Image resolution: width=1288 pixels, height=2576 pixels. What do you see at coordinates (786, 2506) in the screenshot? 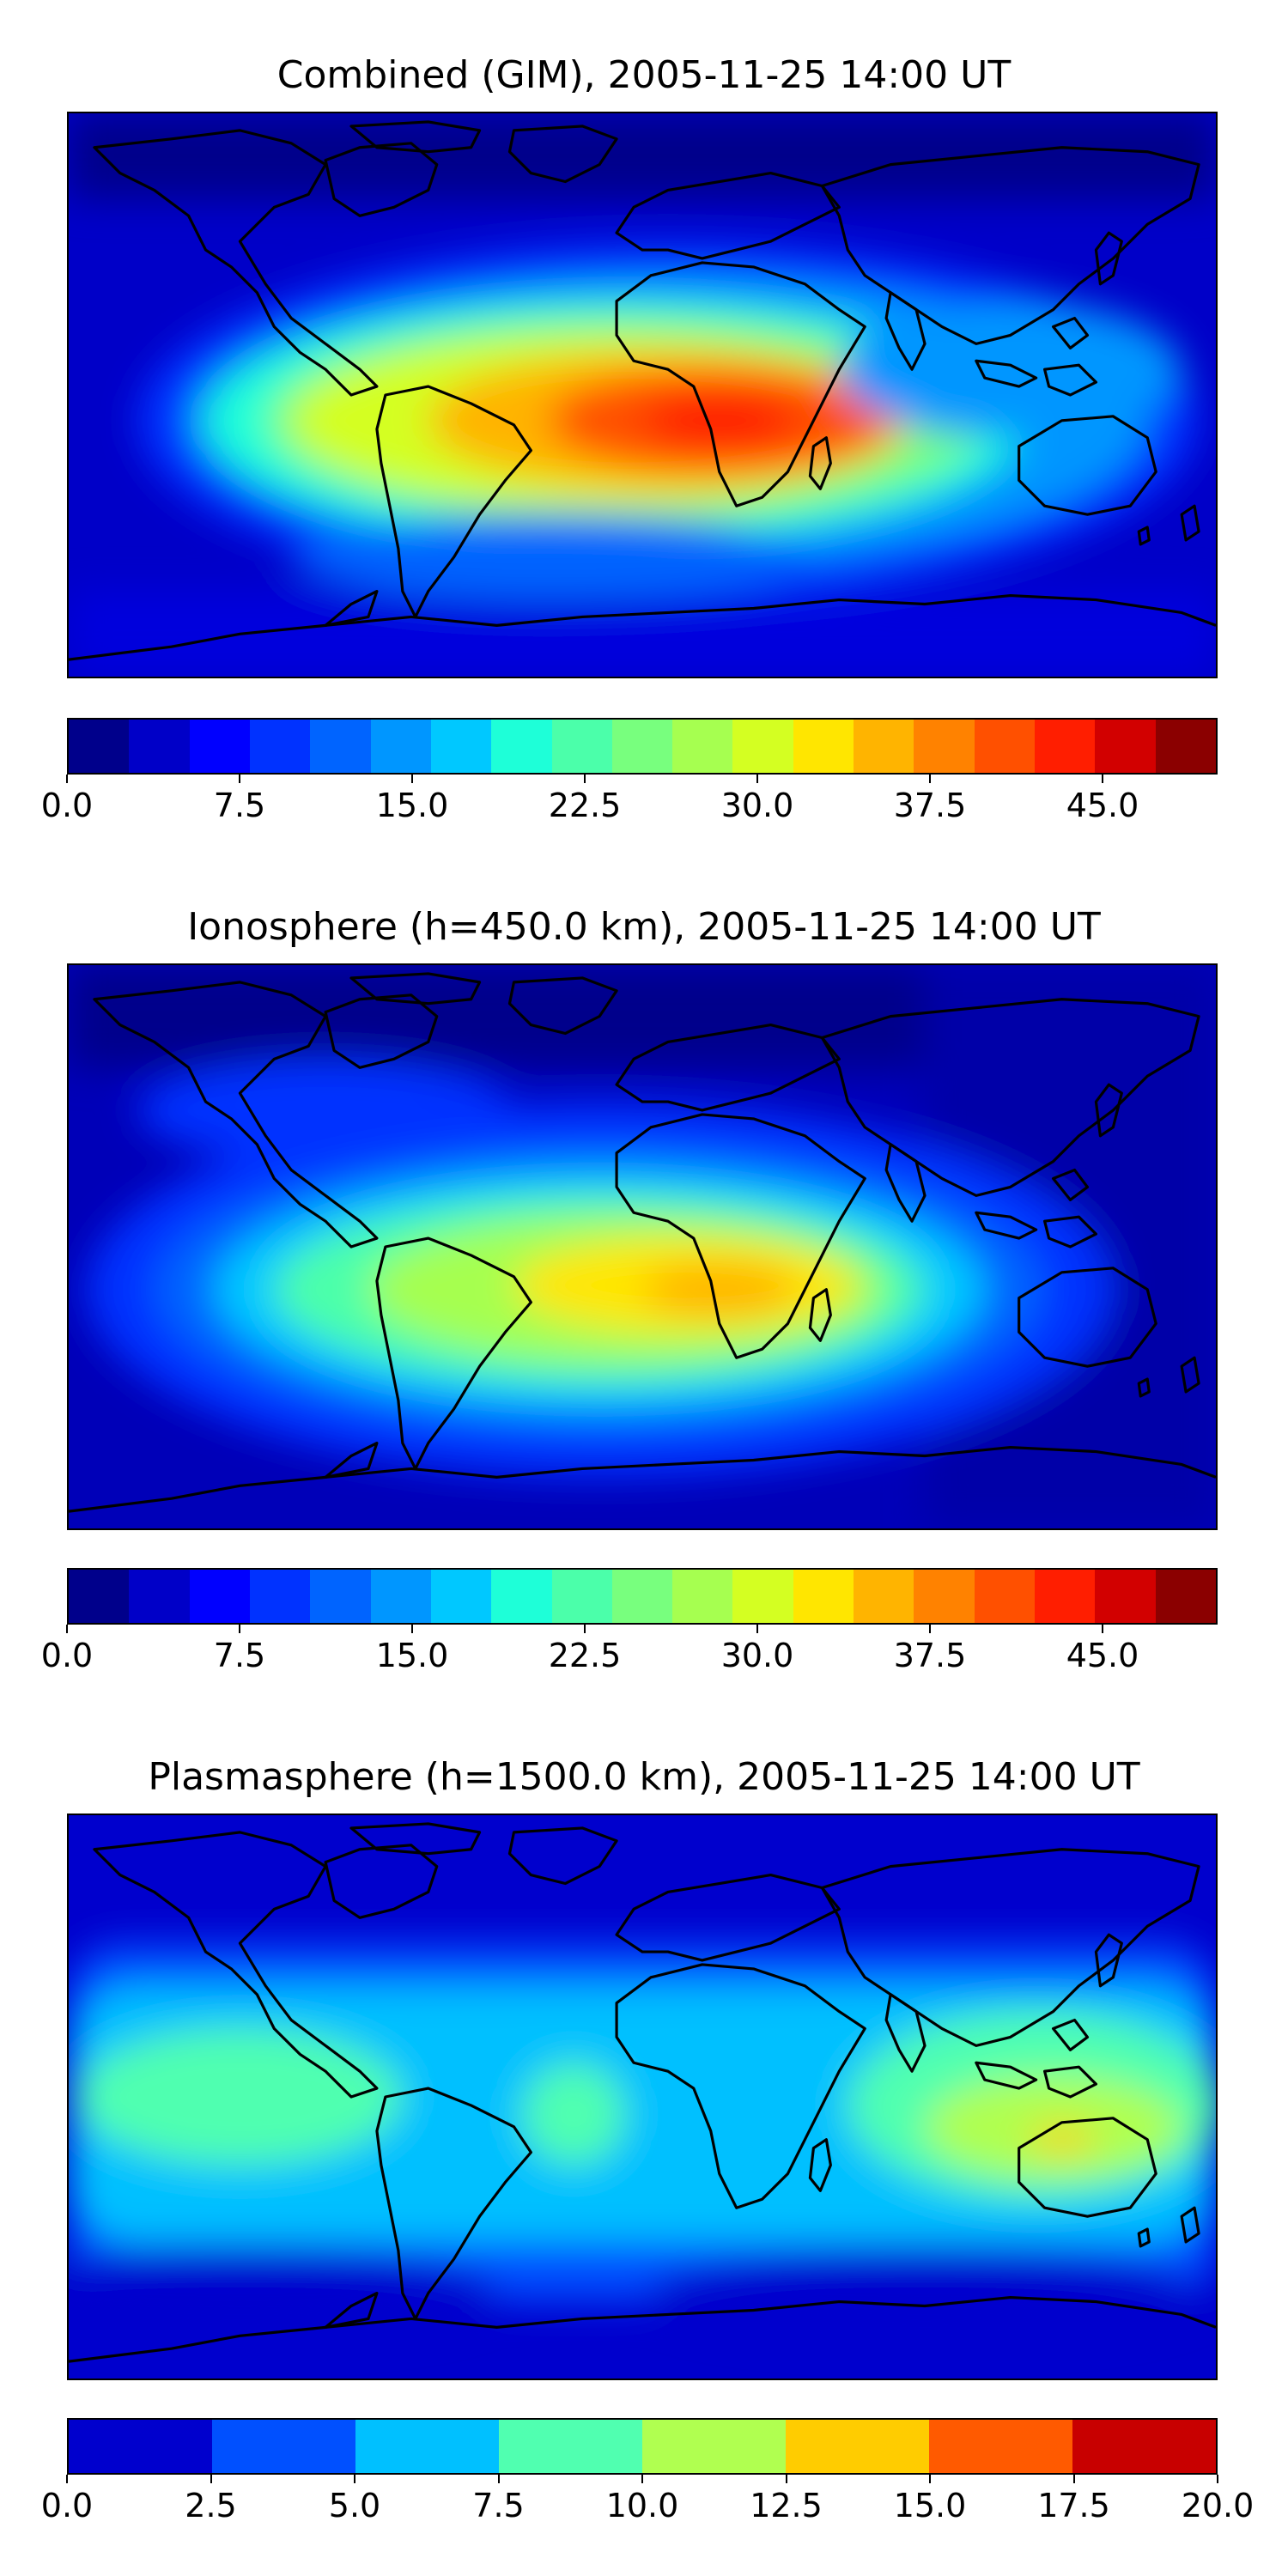
I see `colorbar-tick-label: 12.5` at bounding box center [786, 2506].